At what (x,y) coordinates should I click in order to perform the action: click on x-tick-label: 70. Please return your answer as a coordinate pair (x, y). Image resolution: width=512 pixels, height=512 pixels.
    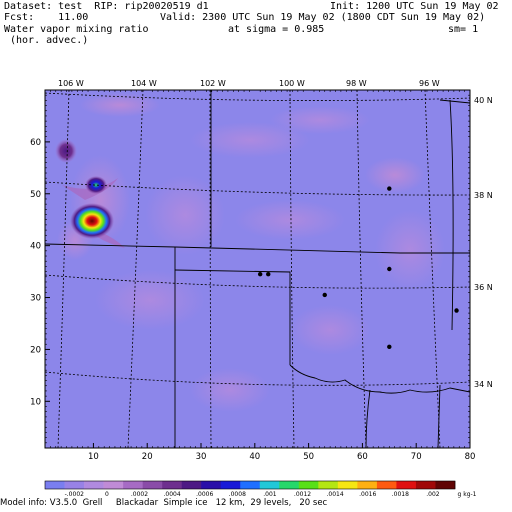
    Looking at the image, I should click on (416, 457).